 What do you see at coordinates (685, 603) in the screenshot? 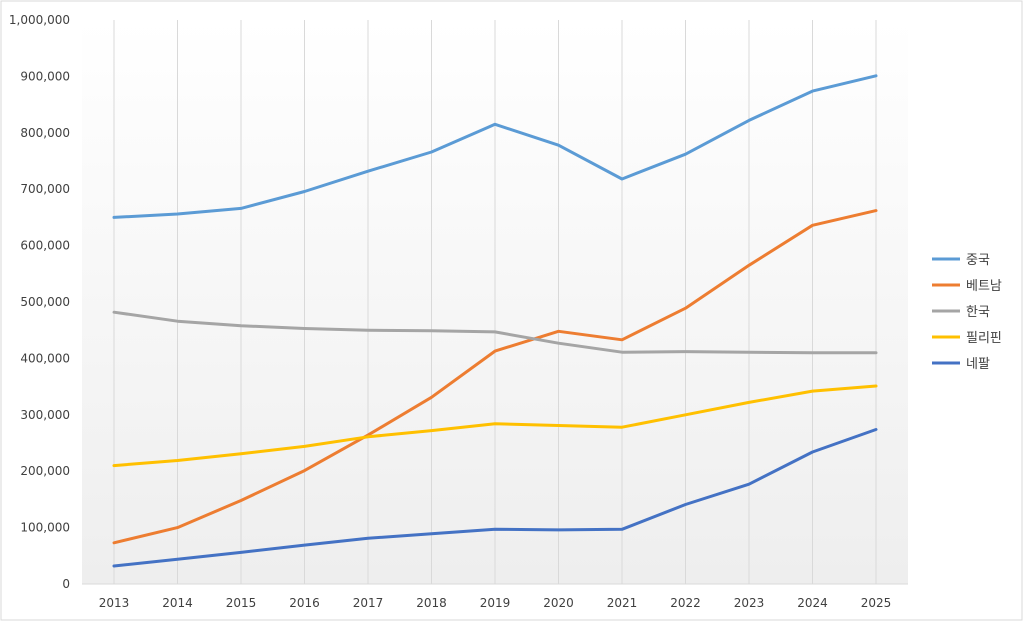
I see `x-tick-label: 2022` at bounding box center [685, 603].